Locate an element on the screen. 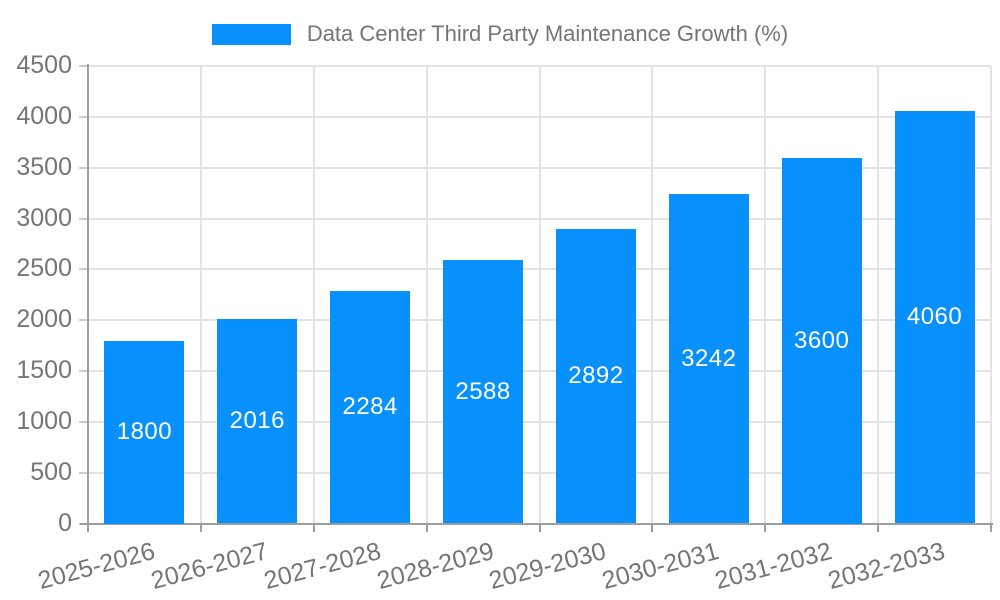 The height and width of the screenshot is (600, 1000). bar: 1800 is located at coordinates (144, 432).